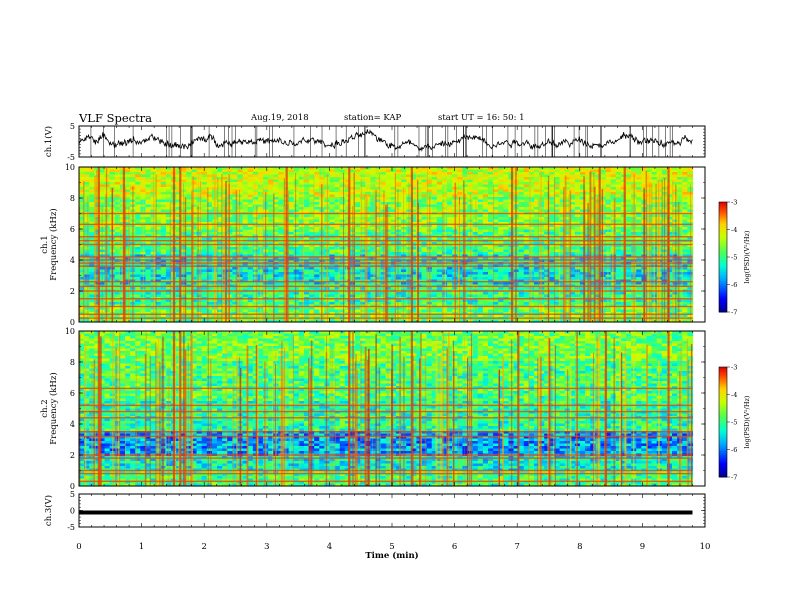  I want to click on x-tick-label: 3, so click(266, 547).